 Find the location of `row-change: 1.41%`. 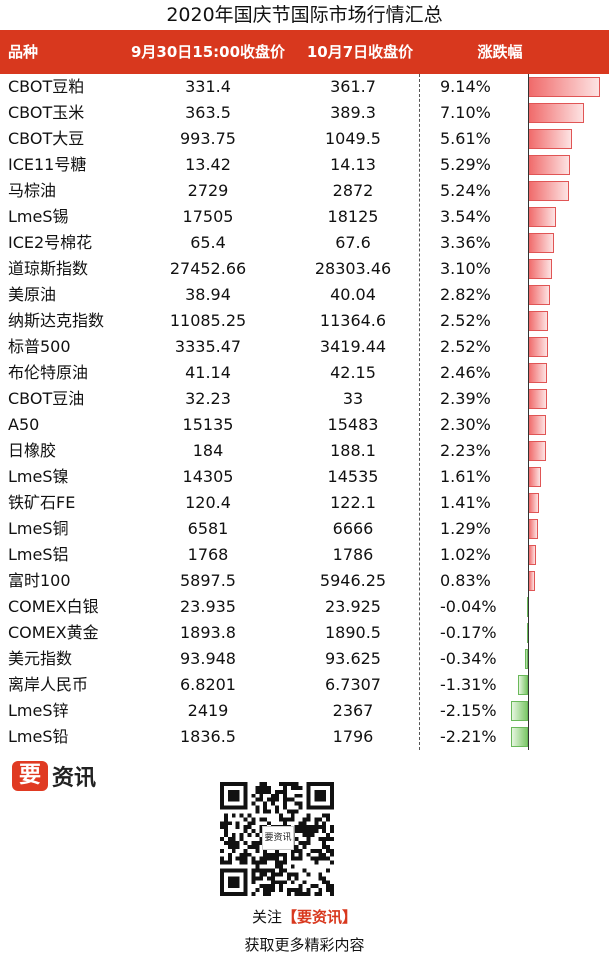

row-change: 1.41% is located at coordinates (465, 502).